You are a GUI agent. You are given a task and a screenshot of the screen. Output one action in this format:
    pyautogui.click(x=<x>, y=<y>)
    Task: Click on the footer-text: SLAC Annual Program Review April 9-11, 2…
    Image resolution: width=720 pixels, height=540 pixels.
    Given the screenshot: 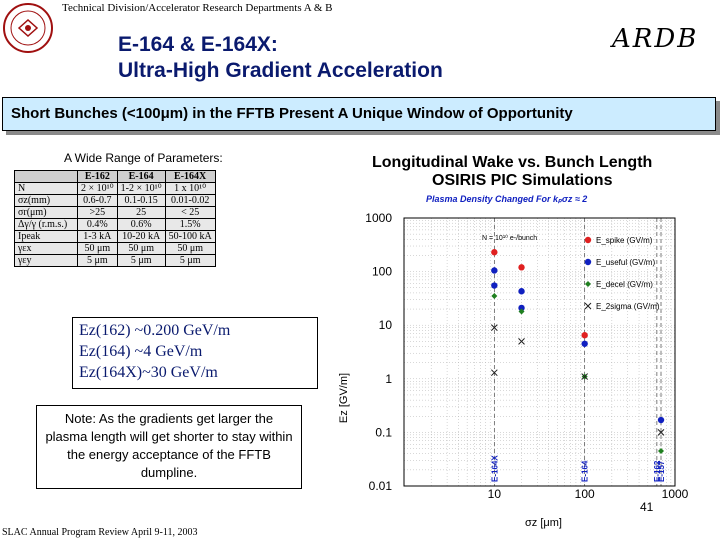 What is the action you would take?
    pyautogui.click(x=100, y=532)
    